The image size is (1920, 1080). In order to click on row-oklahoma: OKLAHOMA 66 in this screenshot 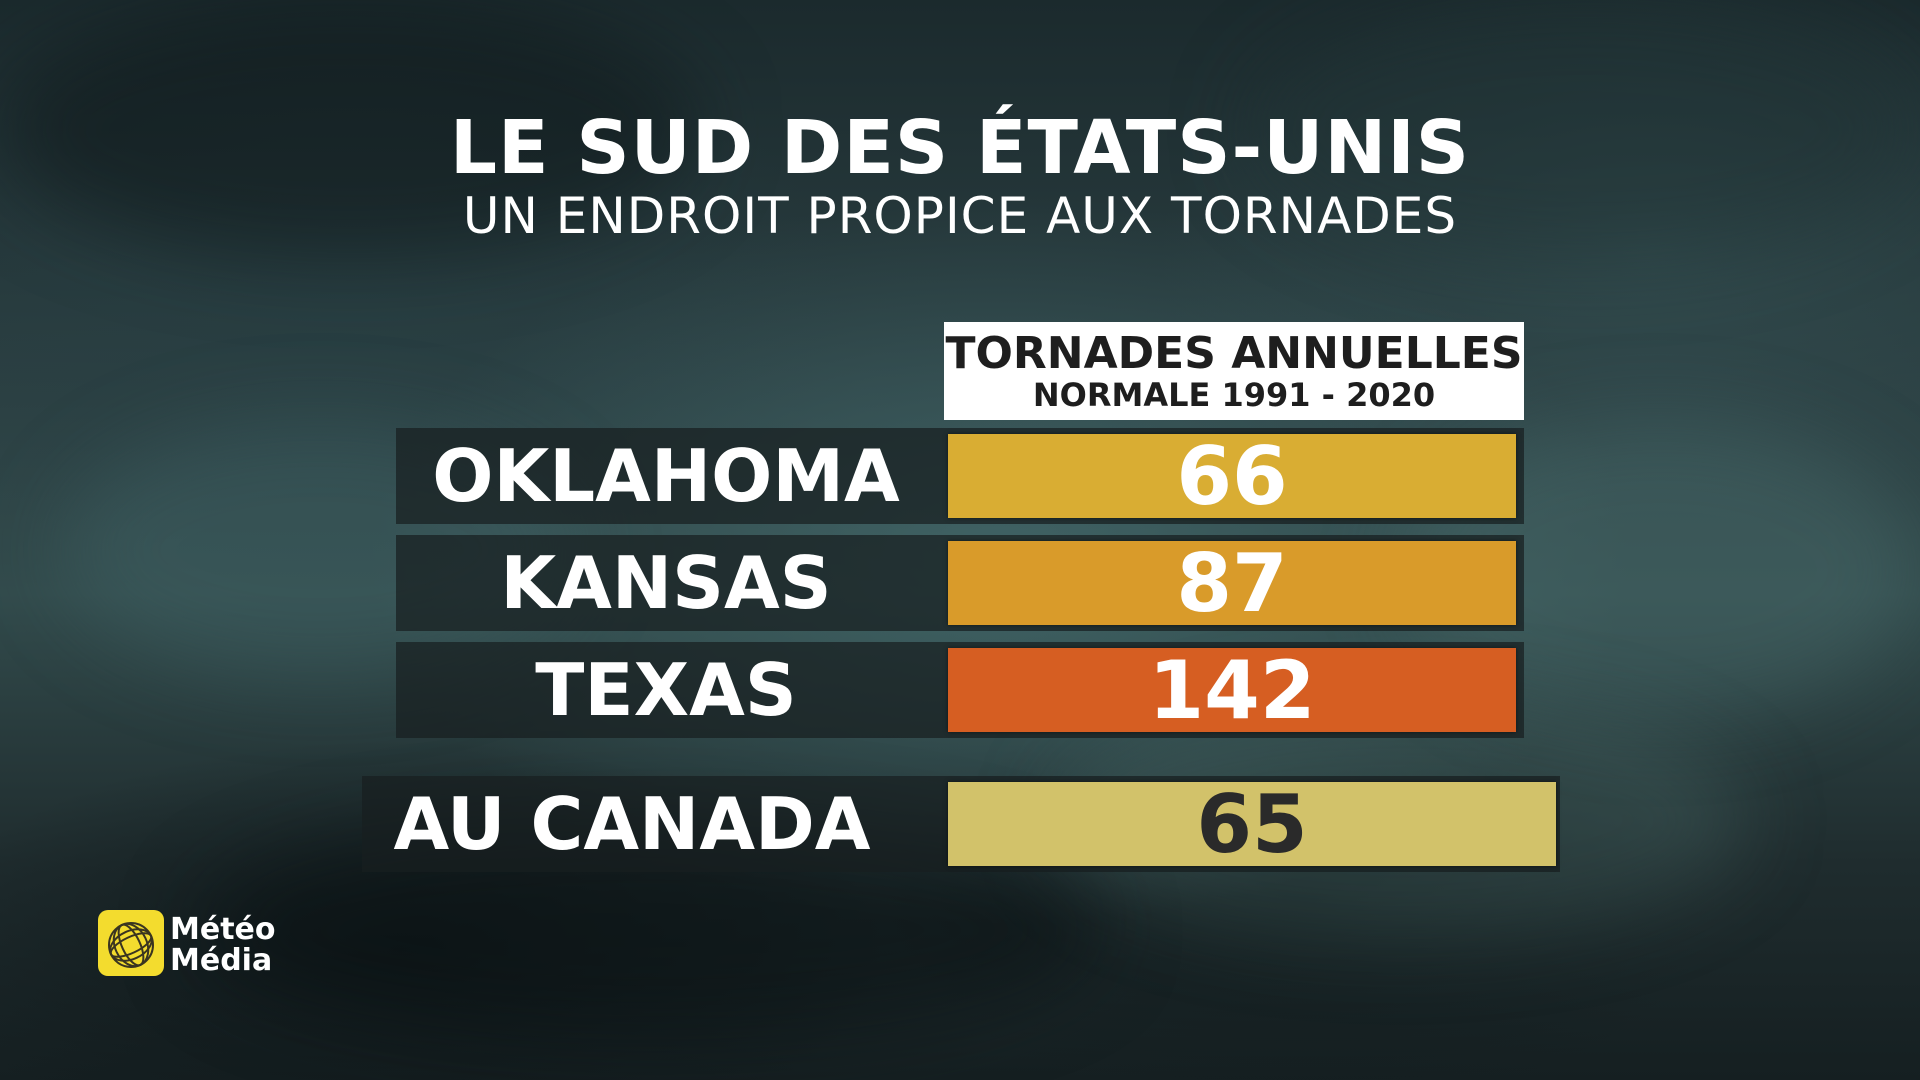, I will do `click(960, 476)`.